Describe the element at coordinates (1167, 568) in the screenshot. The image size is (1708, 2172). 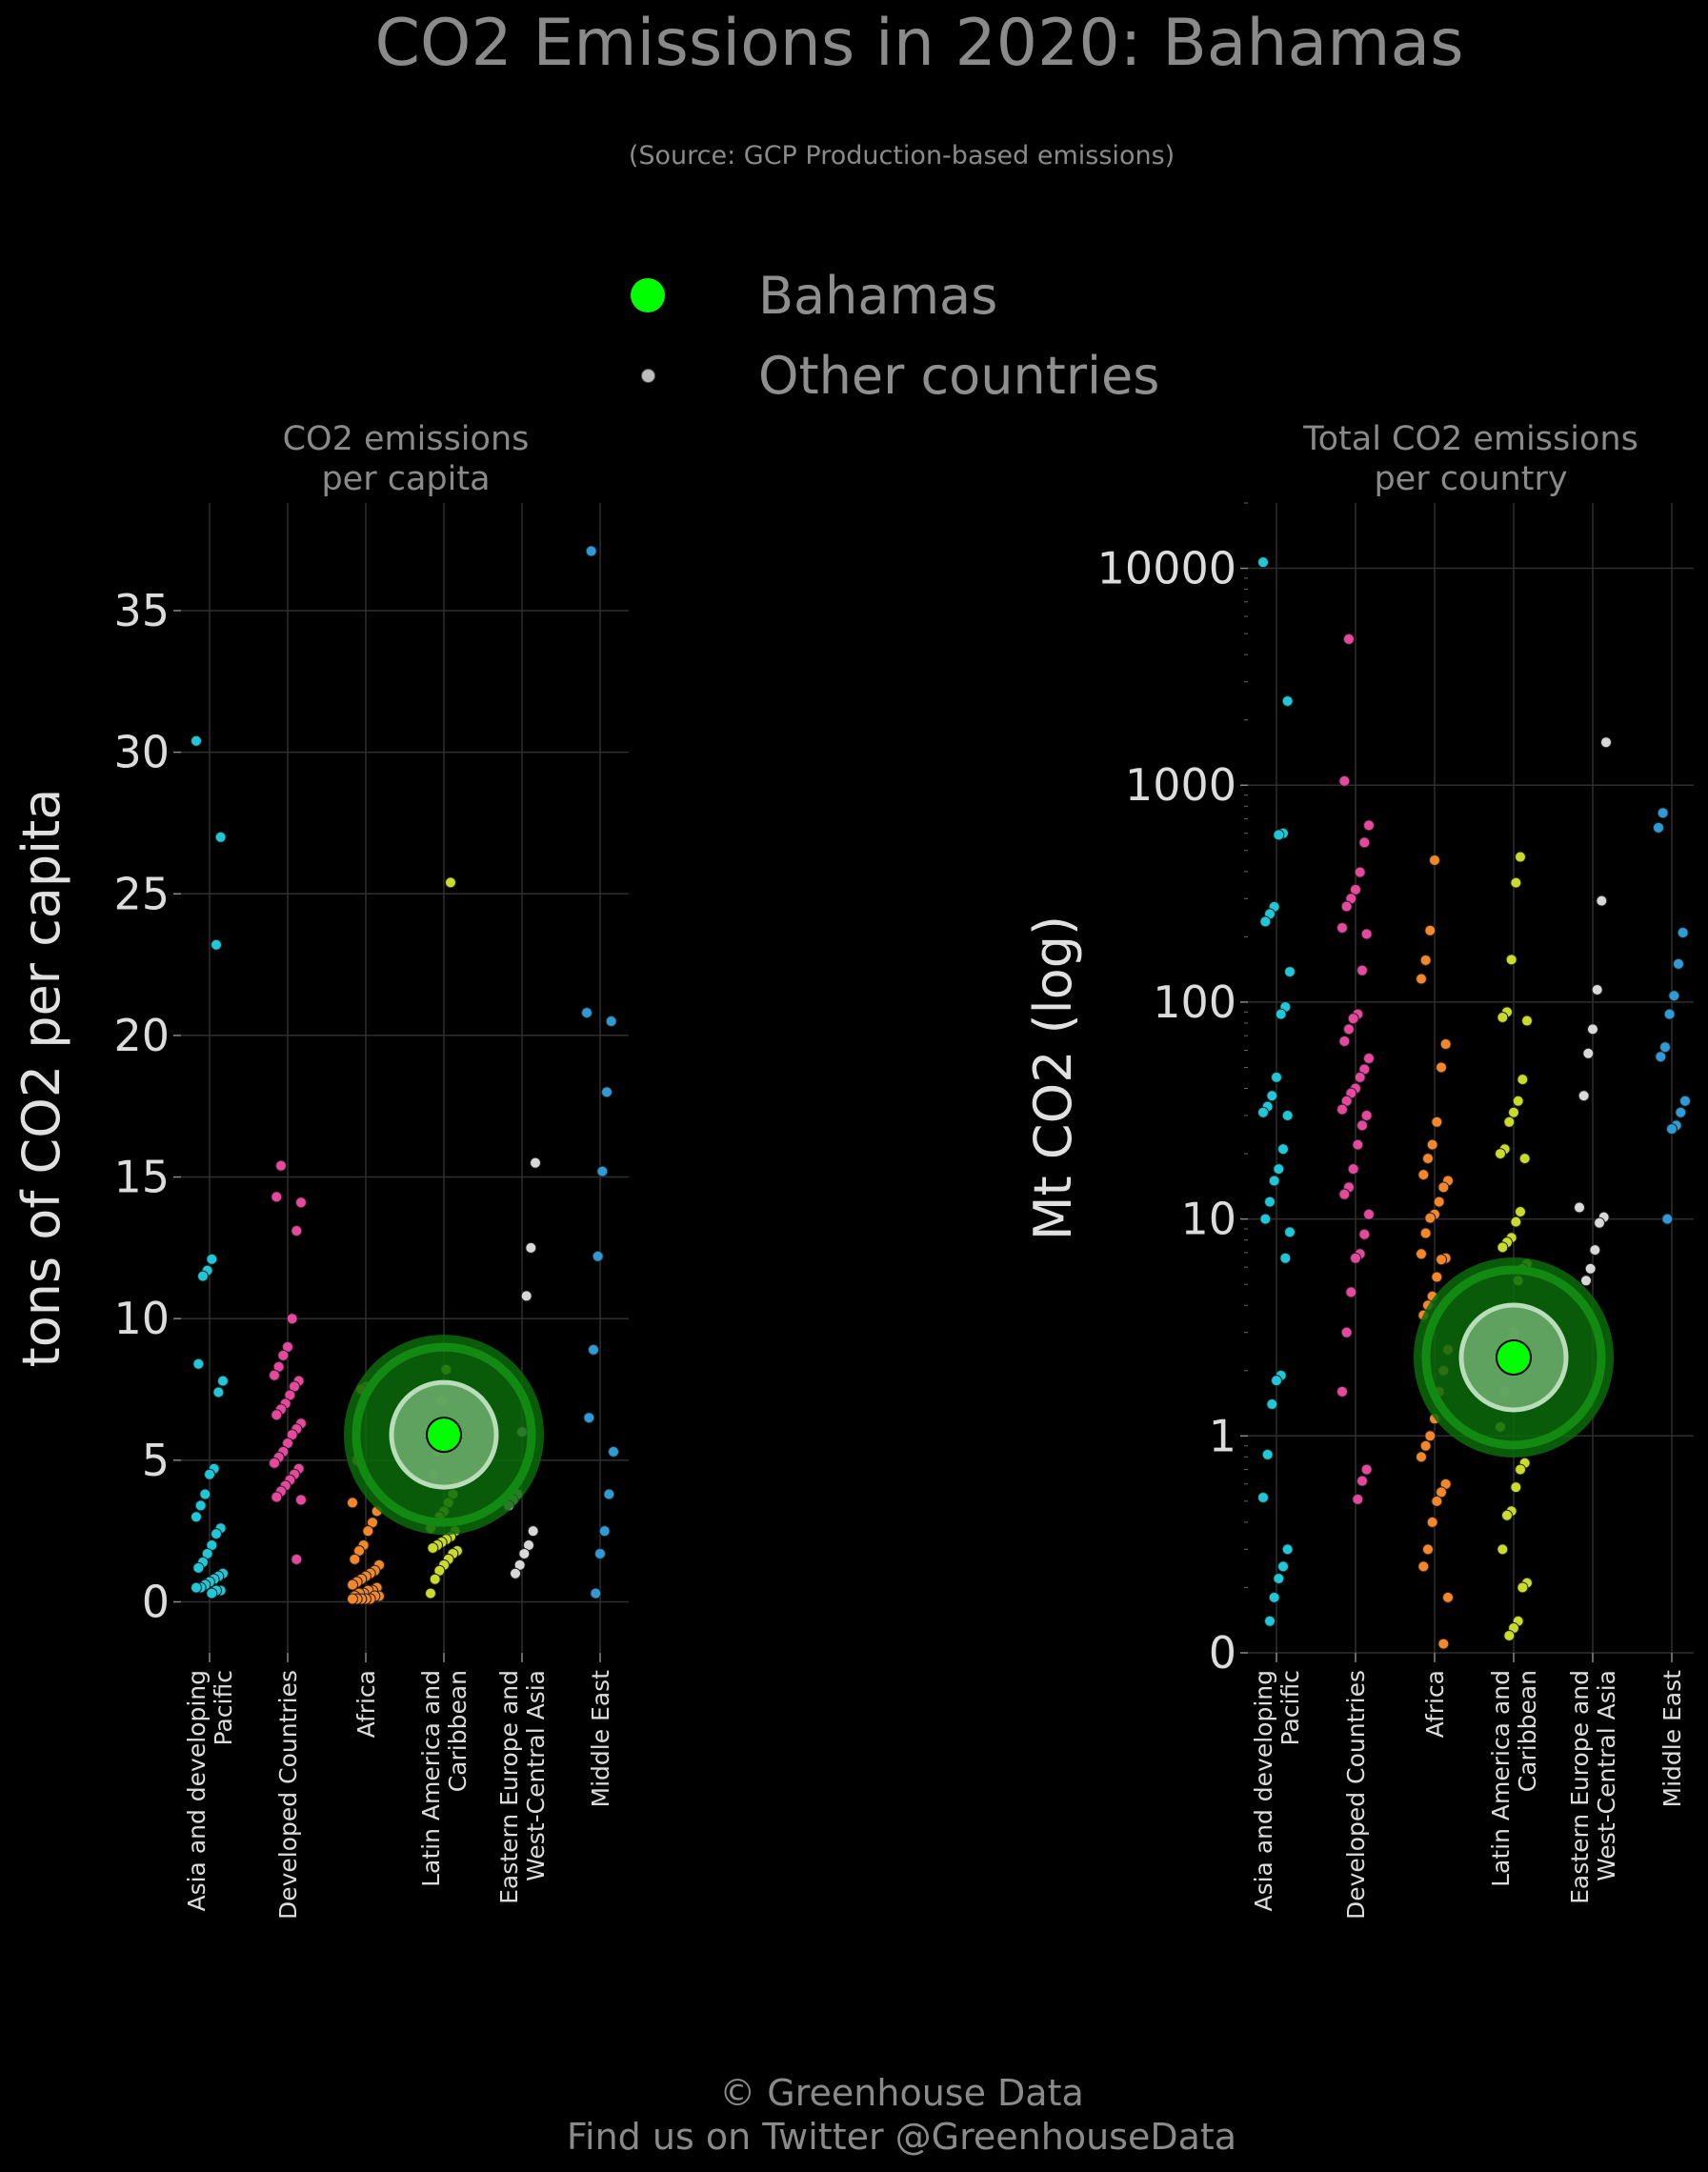
I see `y-tick-label: 10000` at that location.